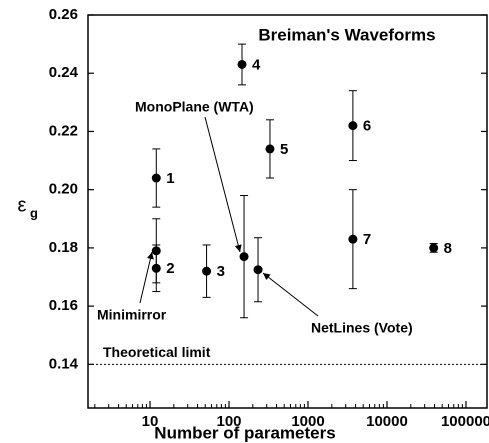  Describe the element at coordinates (63, 305) in the screenshot. I see `y-tick-label: 0.16` at that location.